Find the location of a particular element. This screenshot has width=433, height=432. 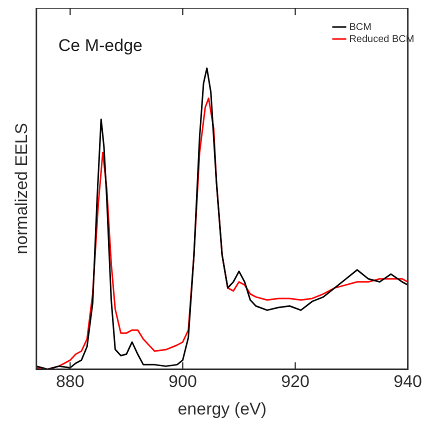

legend-label: BCM is located at coordinates (360, 27).